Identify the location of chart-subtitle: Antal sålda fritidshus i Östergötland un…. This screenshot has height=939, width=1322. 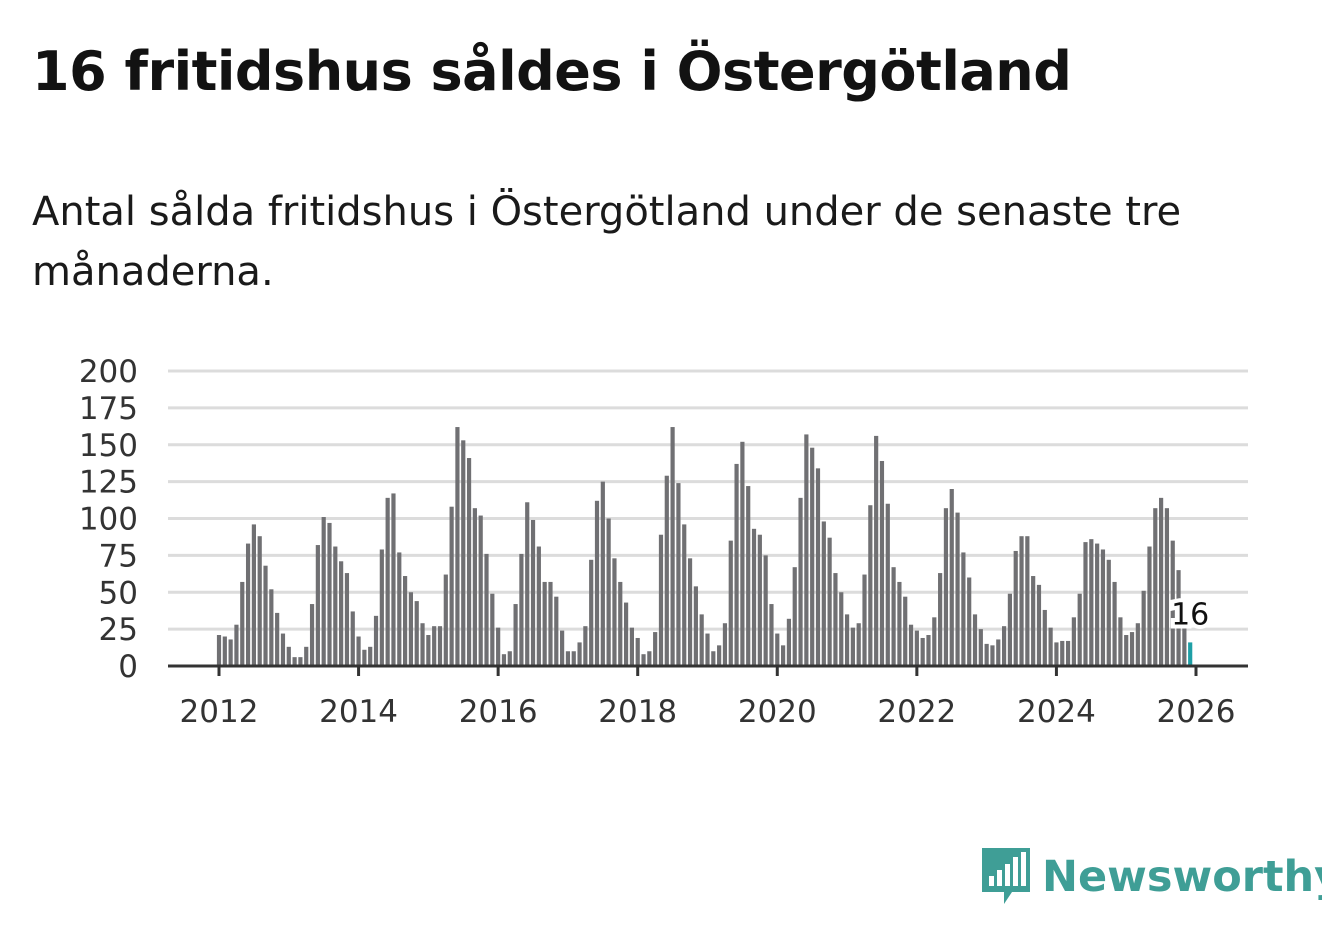
(607, 242).